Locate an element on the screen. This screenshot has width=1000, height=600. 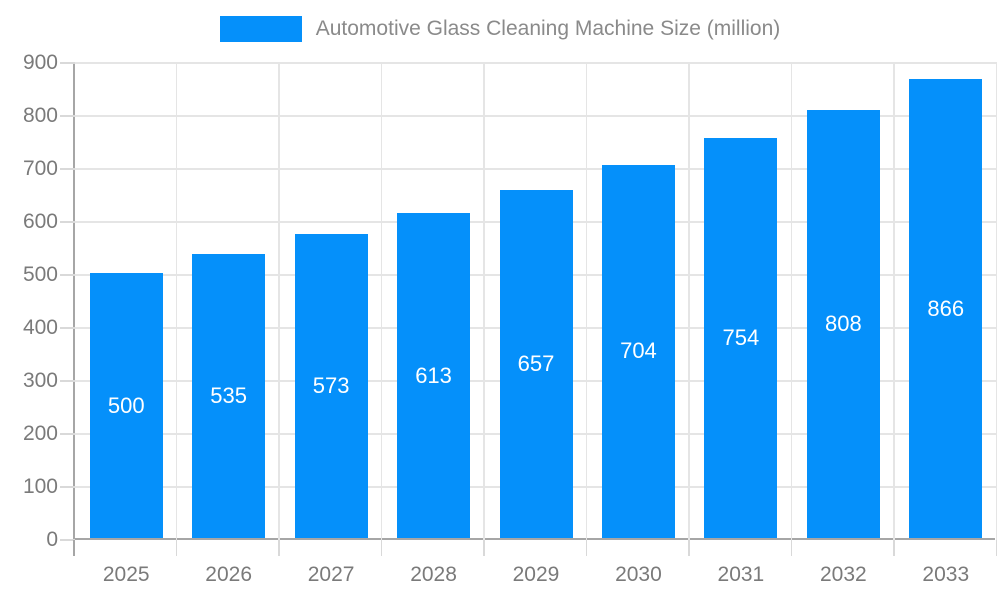
bar: 657 is located at coordinates (536, 363).